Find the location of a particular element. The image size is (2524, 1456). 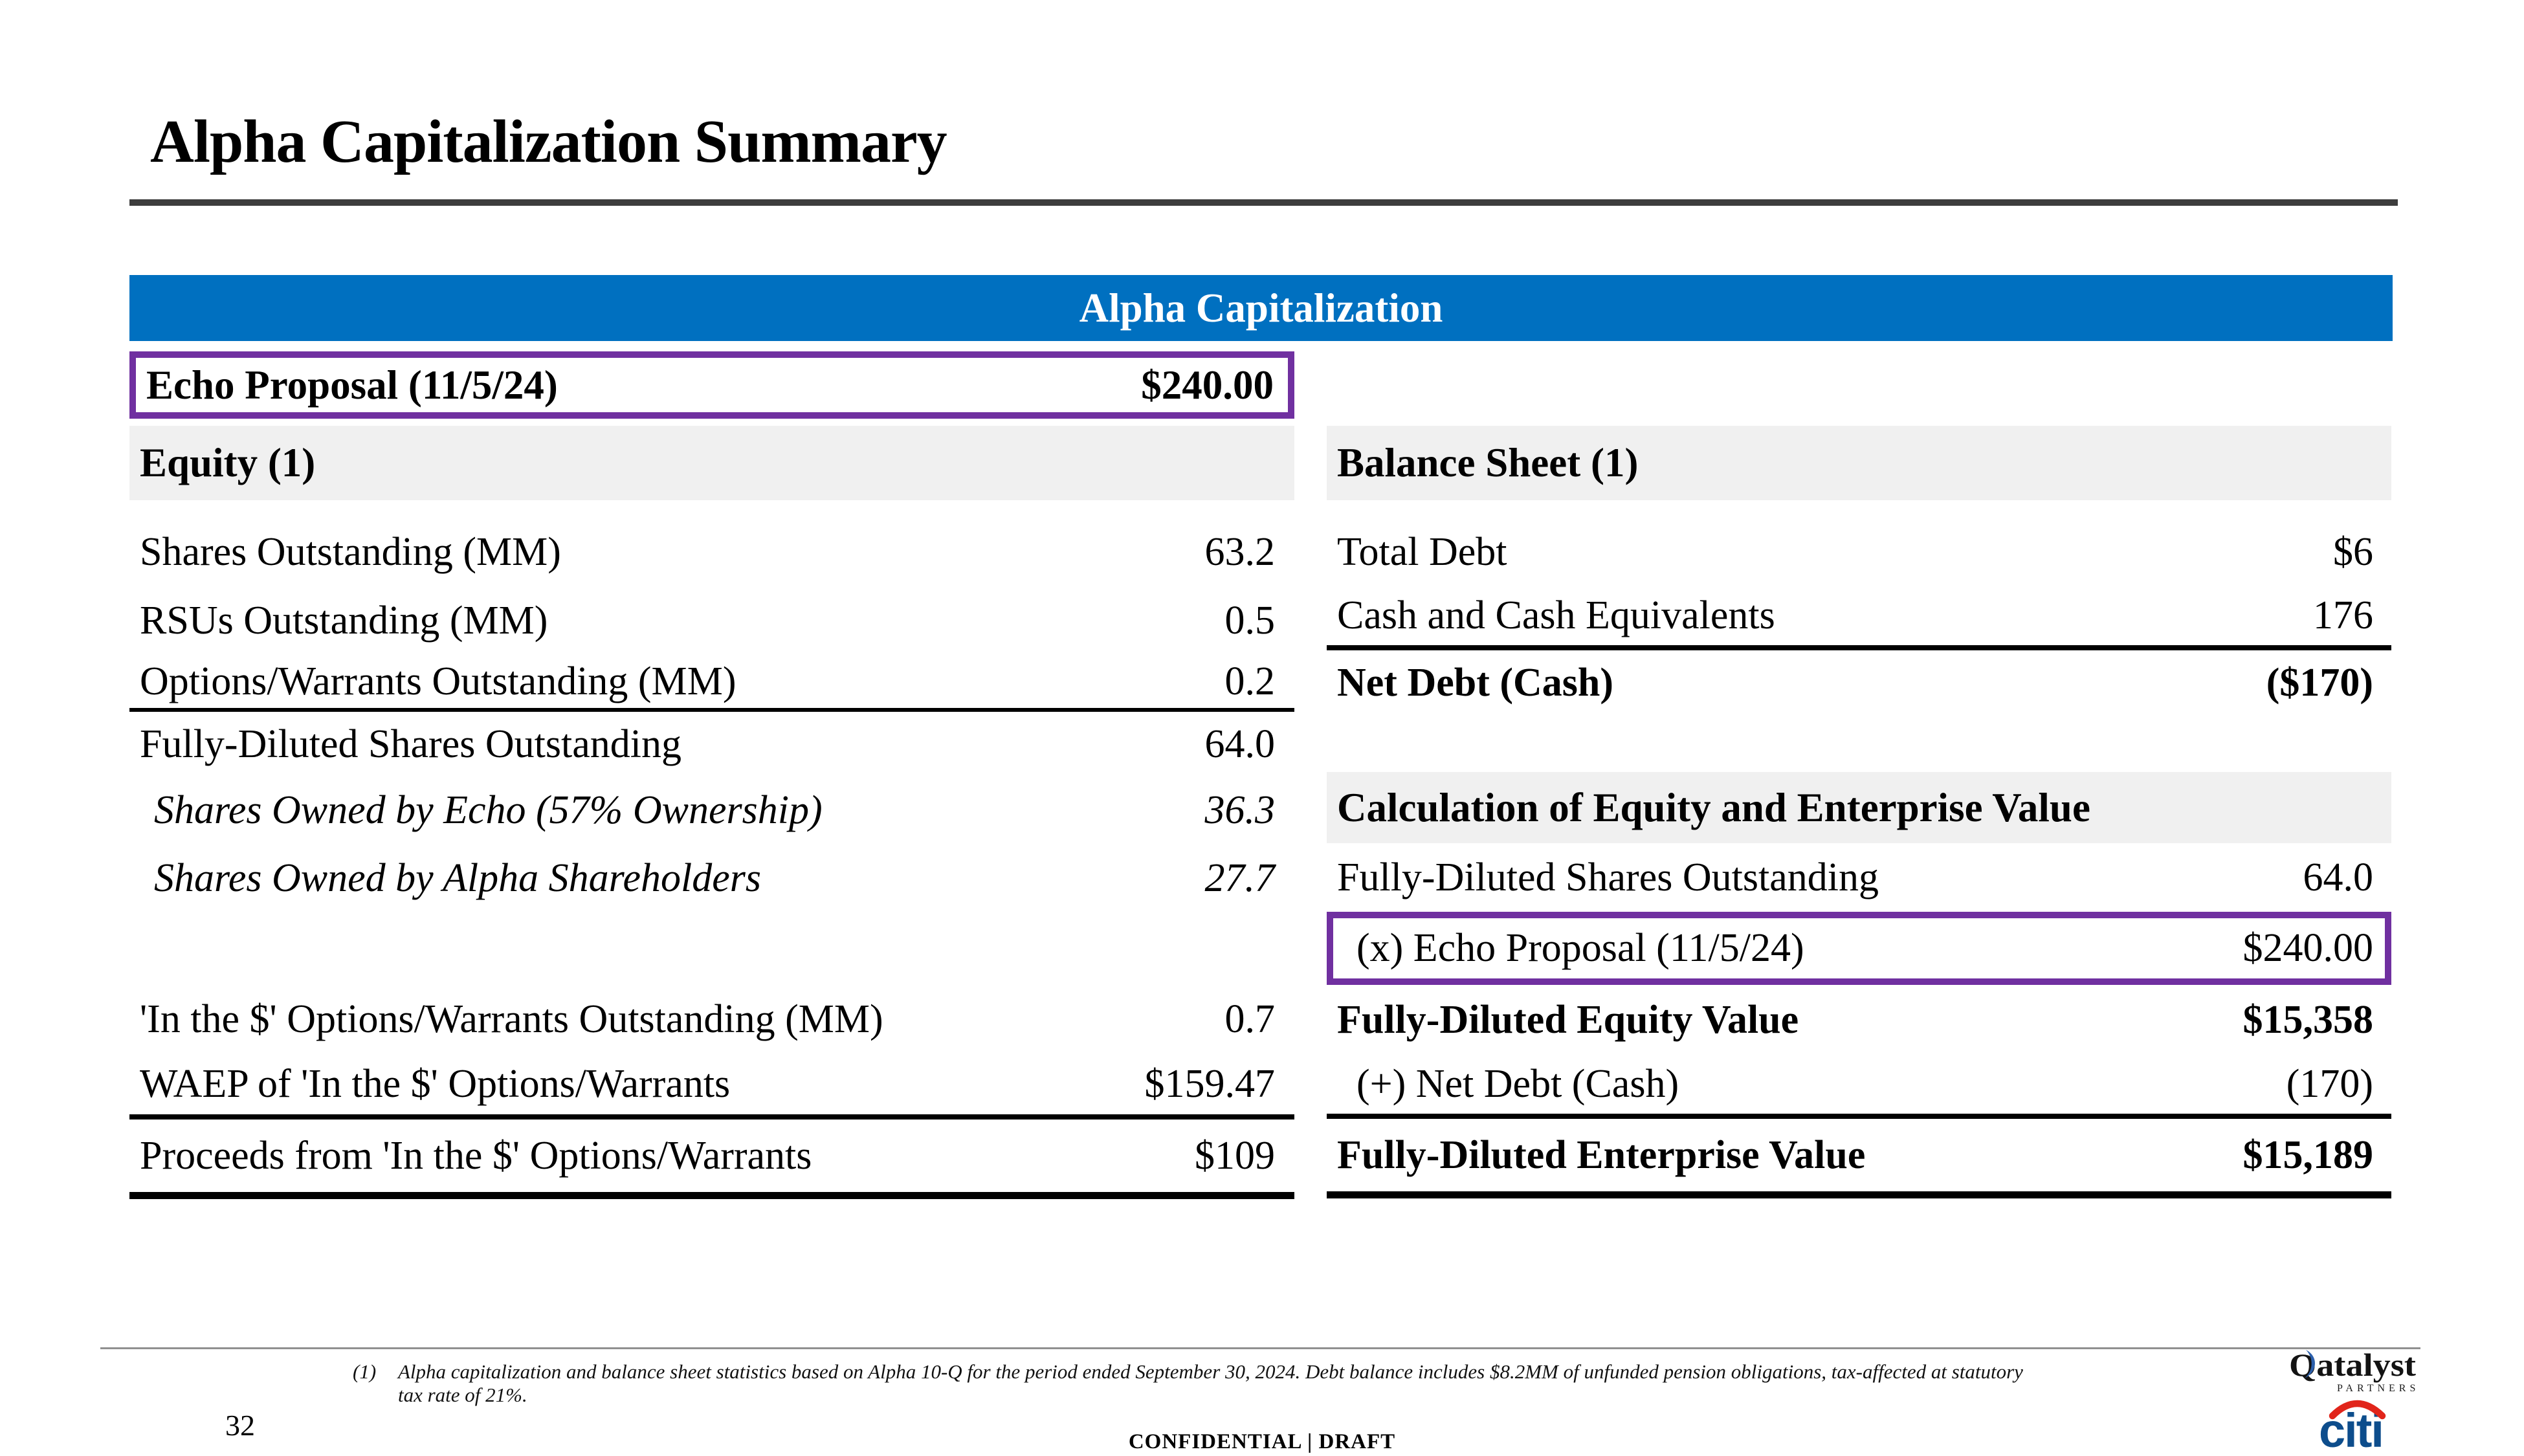

title-rule is located at coordinates (1263, 202).